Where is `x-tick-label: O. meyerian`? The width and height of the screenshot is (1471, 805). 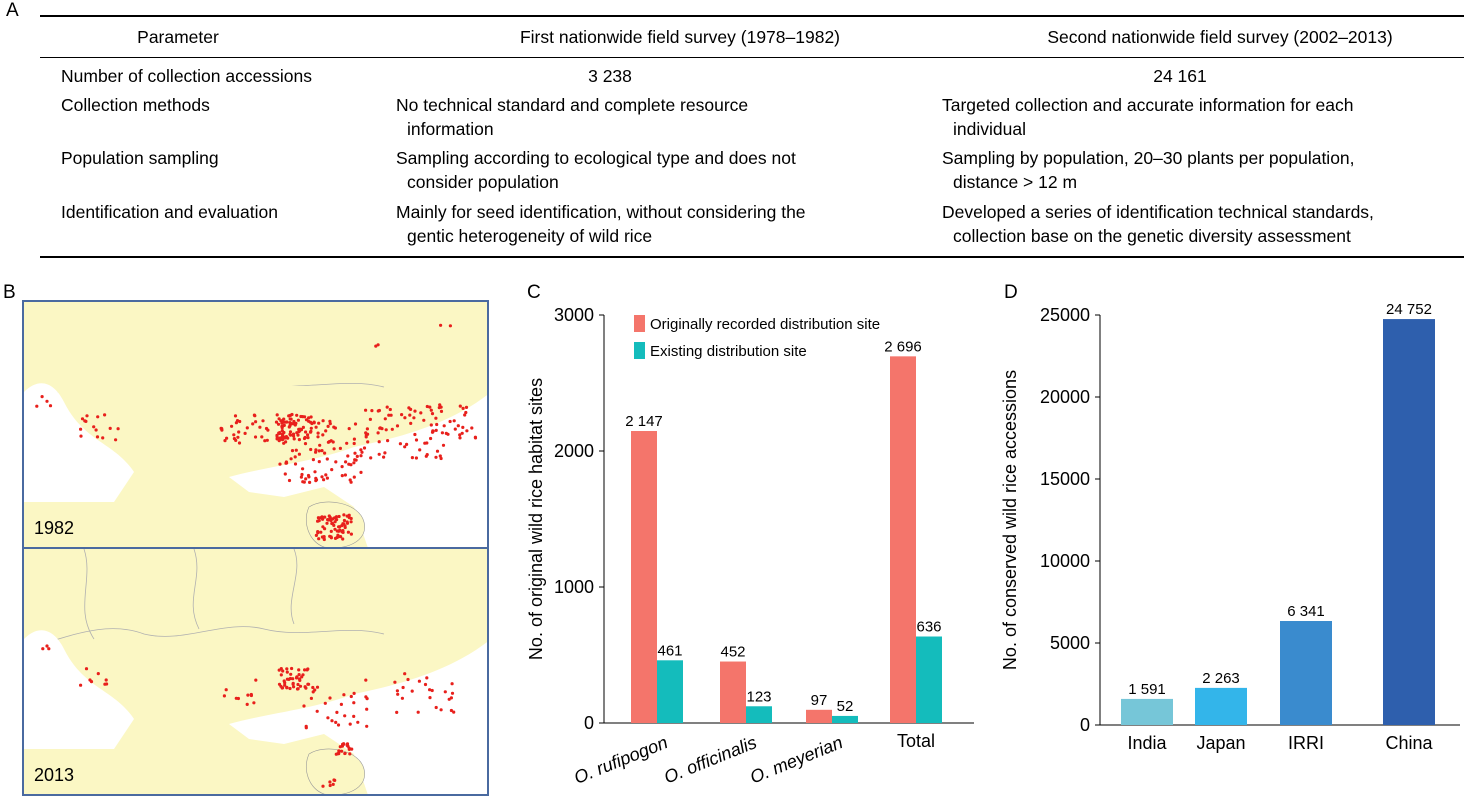 x-tick-label: O. meyerian is located at coordinates (796, 759).